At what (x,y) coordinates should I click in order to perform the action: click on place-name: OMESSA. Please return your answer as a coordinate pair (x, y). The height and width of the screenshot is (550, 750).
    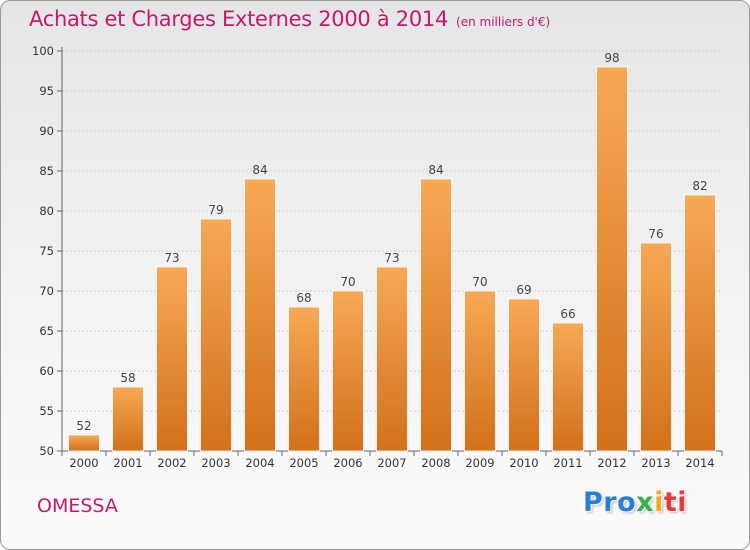
    Looking at the image, I should click on (77, 506).